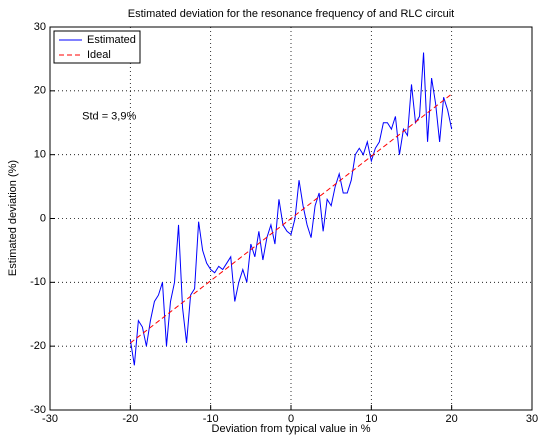  I want to click on y-axis-label: Estimated deviation (%), so click(13, 218).